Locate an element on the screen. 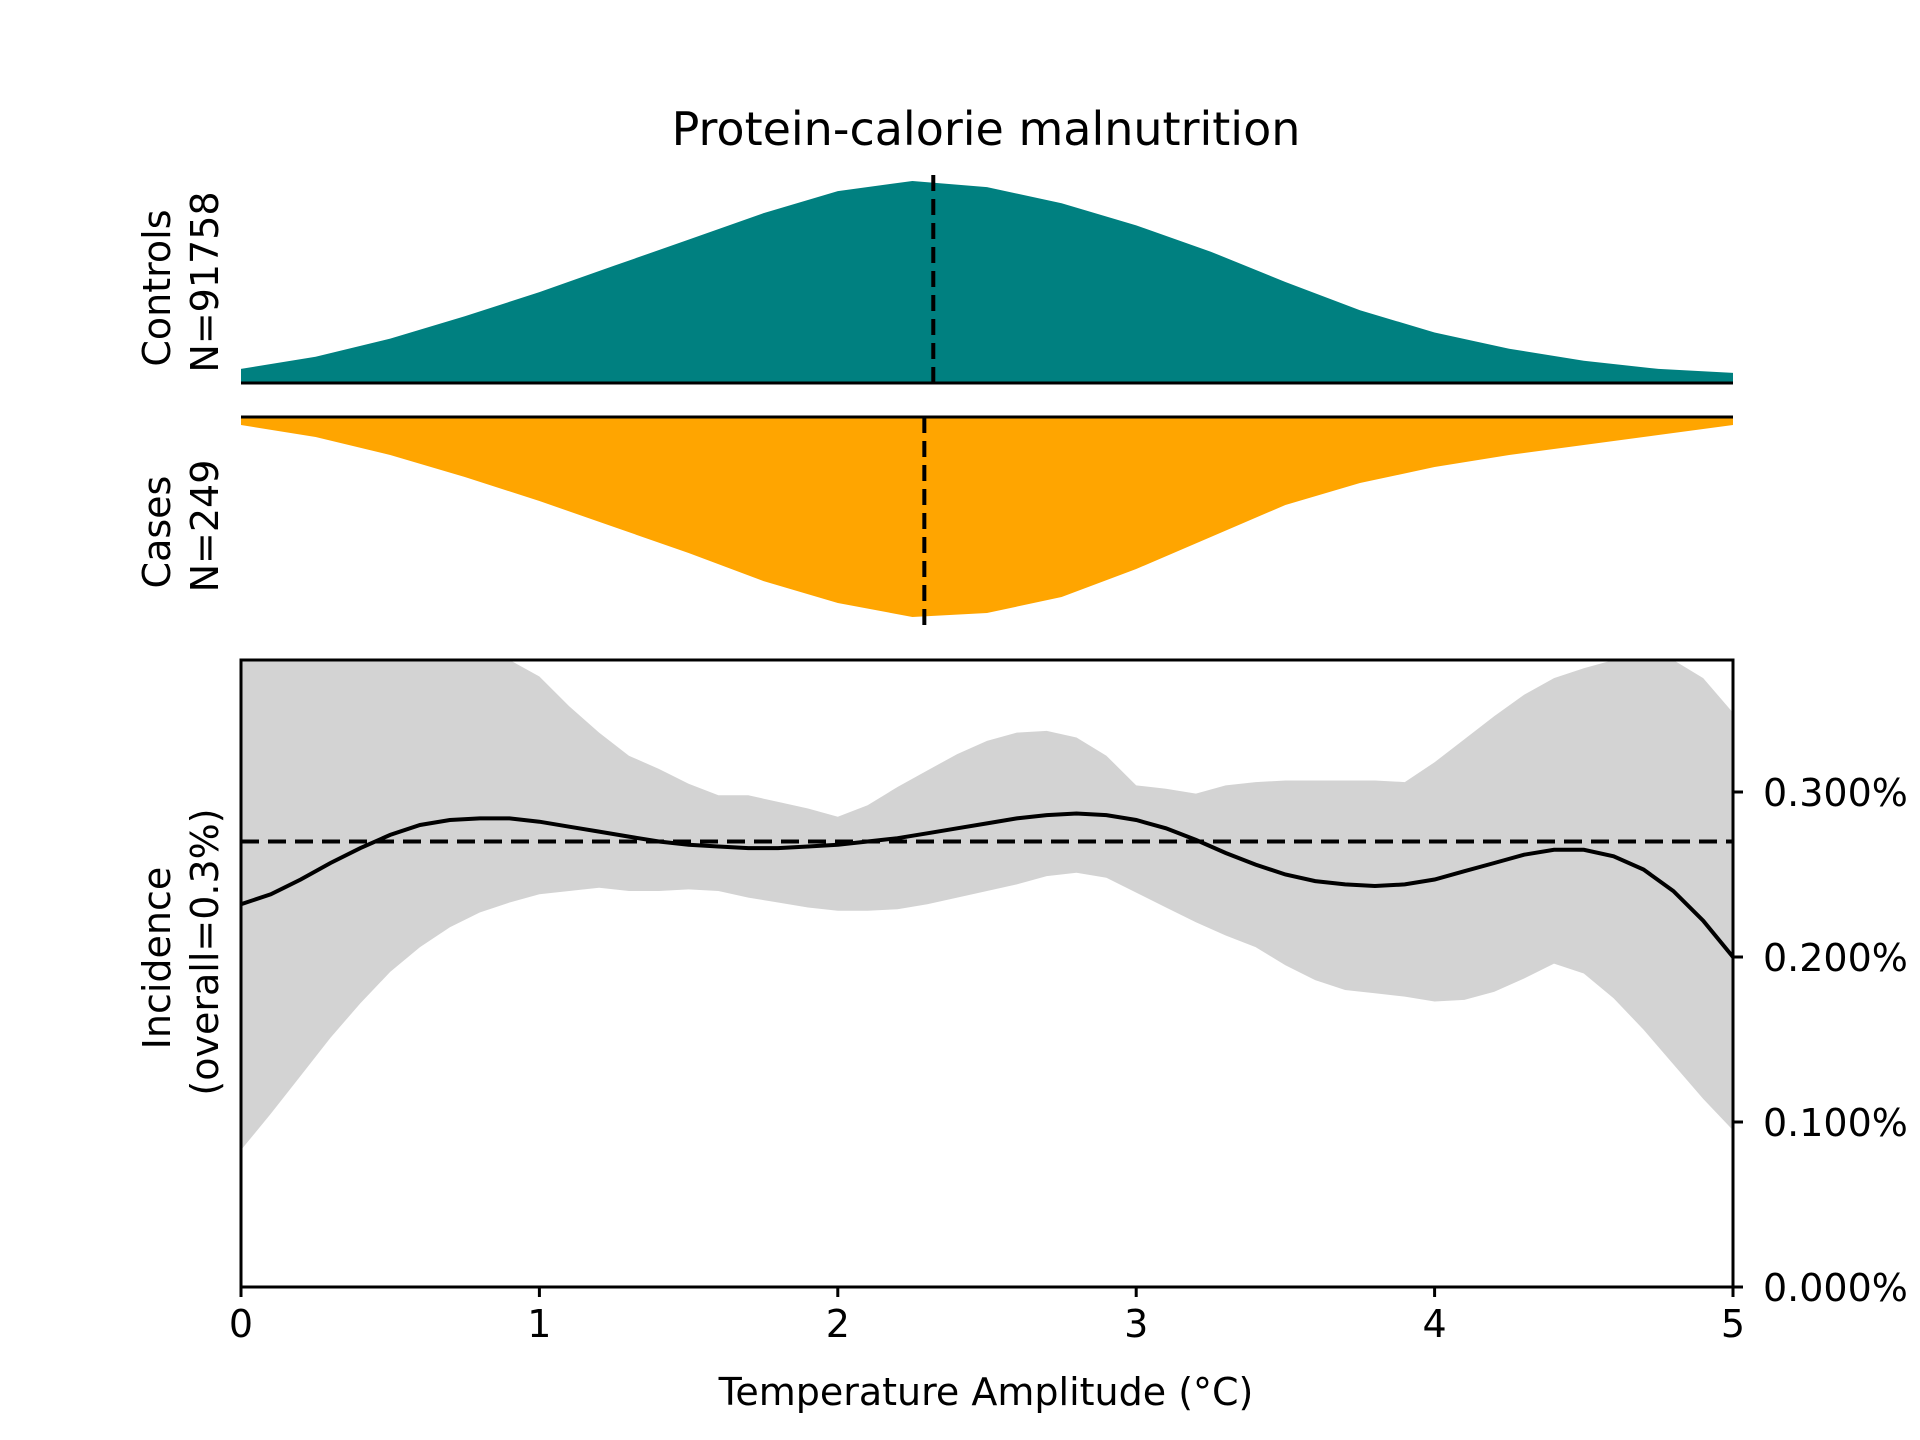 The height and width of the screenshot is (1440, 1920). cases-panel: Cases N=249 is located at coordinates (934, 520).